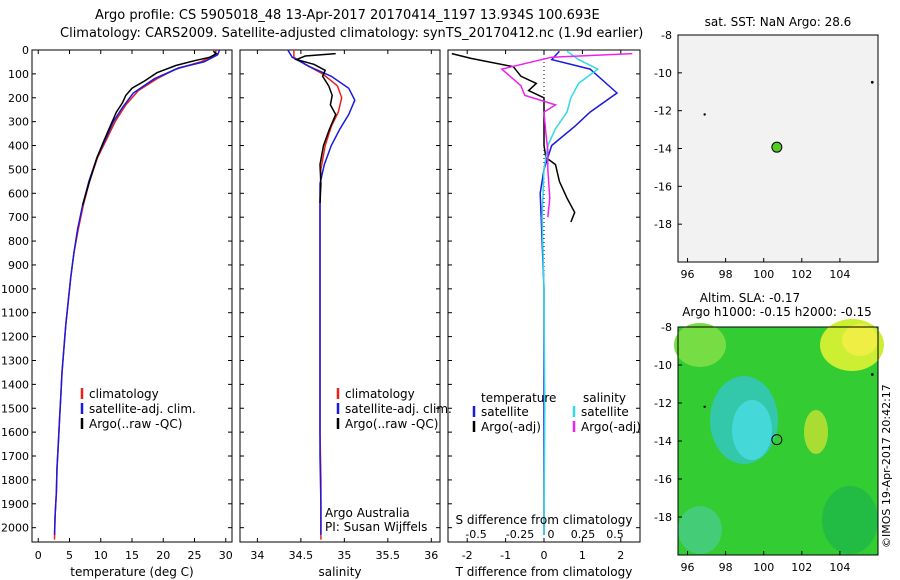  What do you see at coordinates (666, 35) in the screenshot?
I see `map-ytick-label: -8` at bounding box center [666, 35].